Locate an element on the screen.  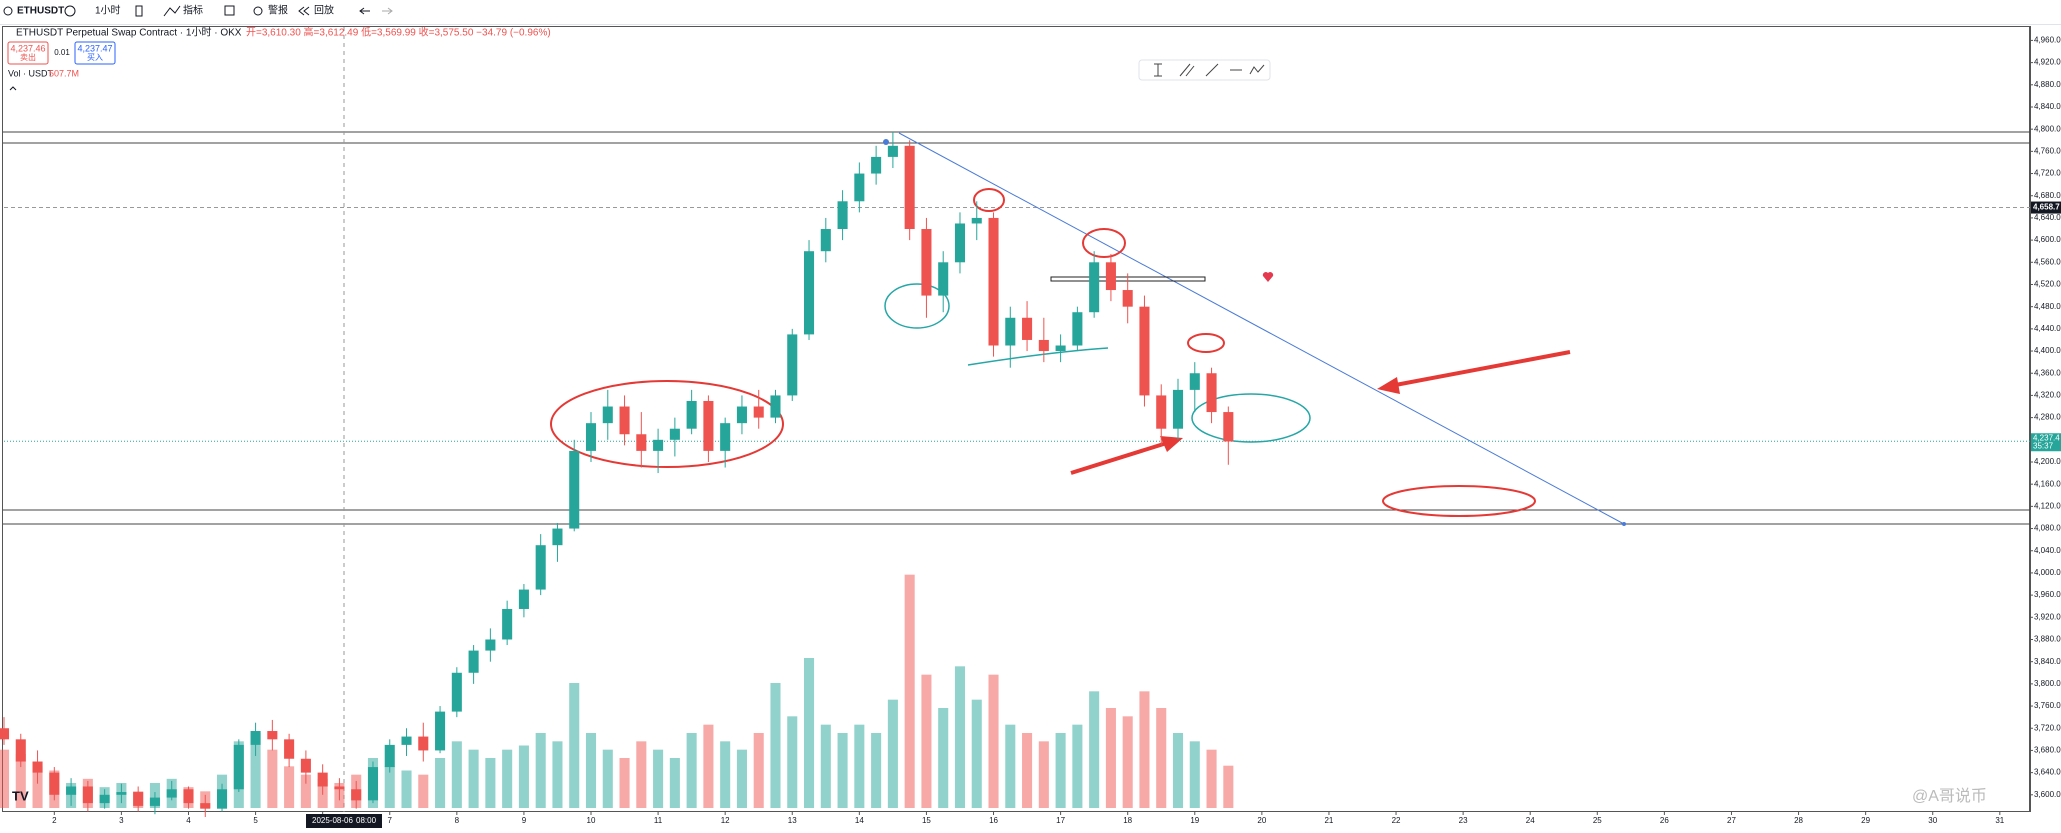
x-tick-label: 29 is located at coordinates (1865, 820).